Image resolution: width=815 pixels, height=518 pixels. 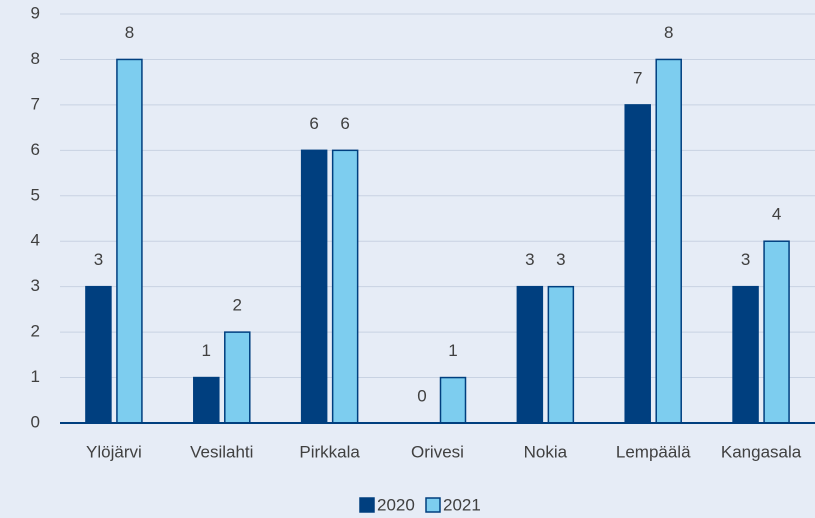 What do you see at coordinates (35, 103) in the screenshot?
I see `y-tick-label: 7` at bounding box center [35, 103].